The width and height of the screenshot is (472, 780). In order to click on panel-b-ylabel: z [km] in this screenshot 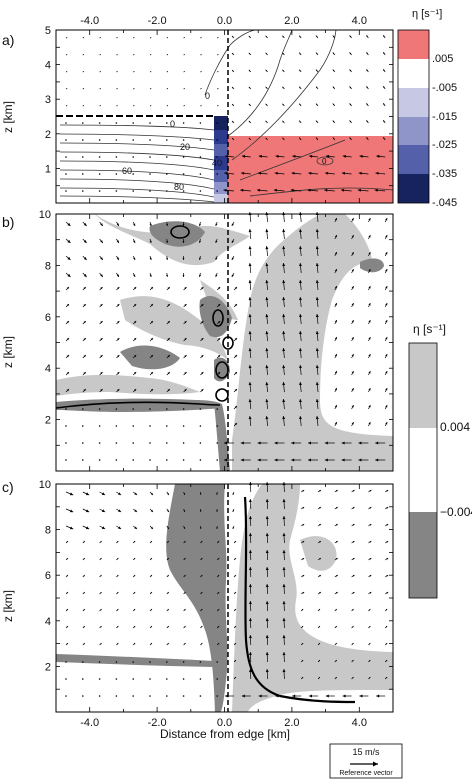, I will do `click(8, 352)`.